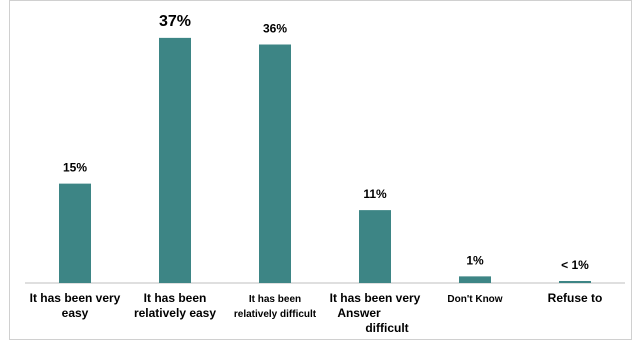  Describe the element at coordinates (175, 298) in the screenshot. I see `category-label-2-line-1: It has been` at that location.